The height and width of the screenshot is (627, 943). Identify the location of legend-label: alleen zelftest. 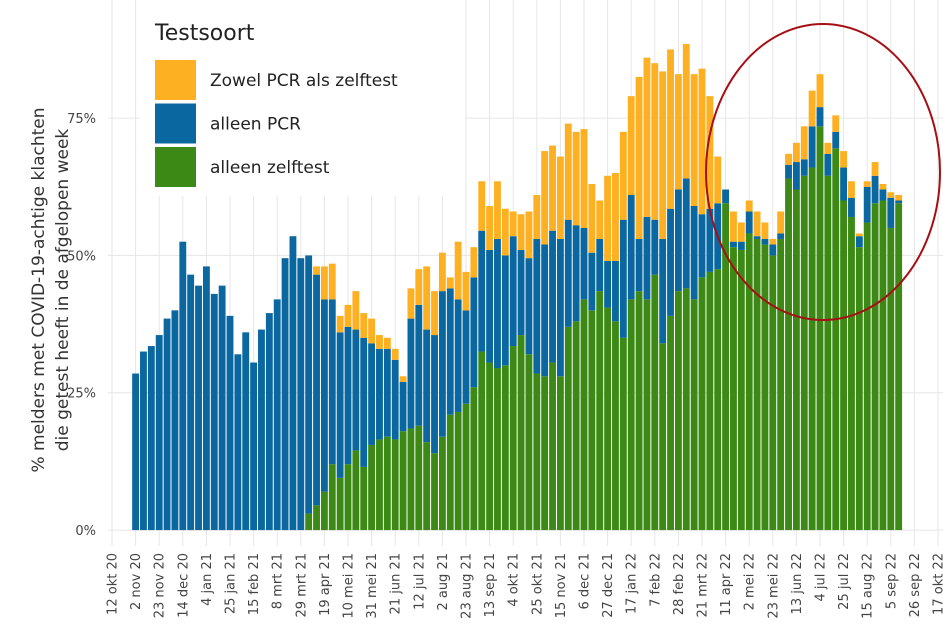
(270, 168).